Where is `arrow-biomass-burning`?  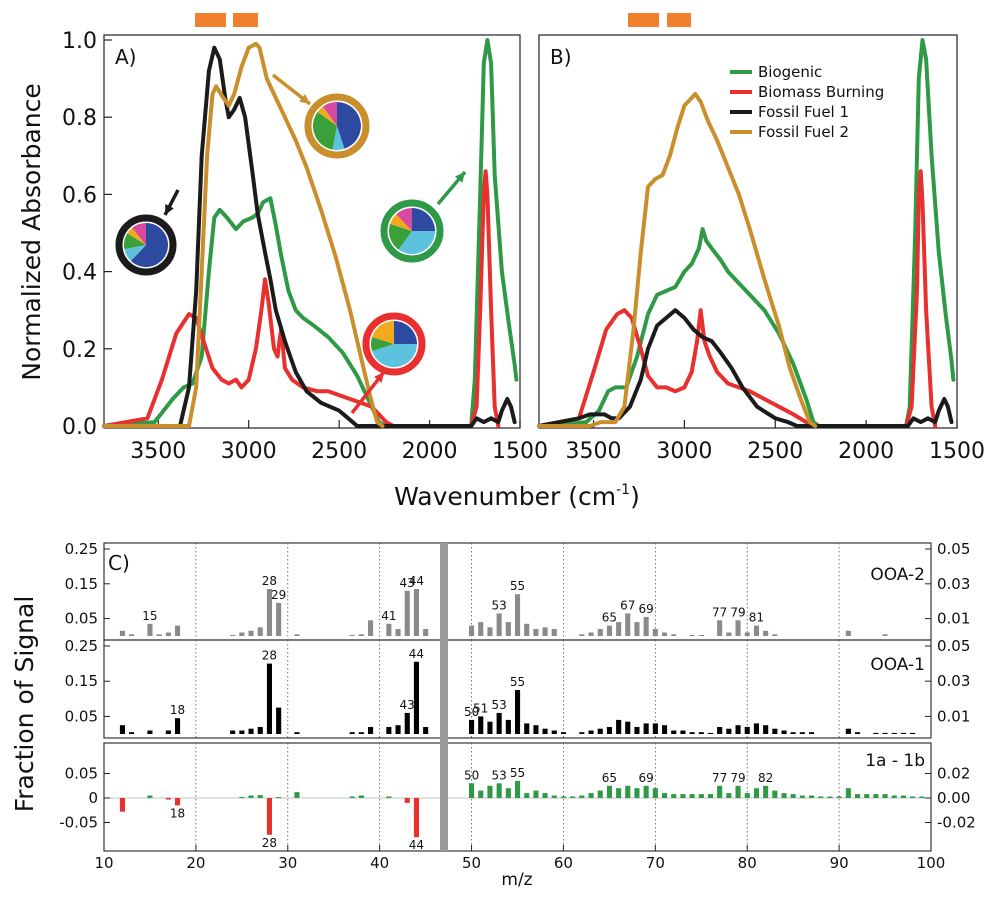 arrow-biomass-burning is located at coordinates (368, 392).